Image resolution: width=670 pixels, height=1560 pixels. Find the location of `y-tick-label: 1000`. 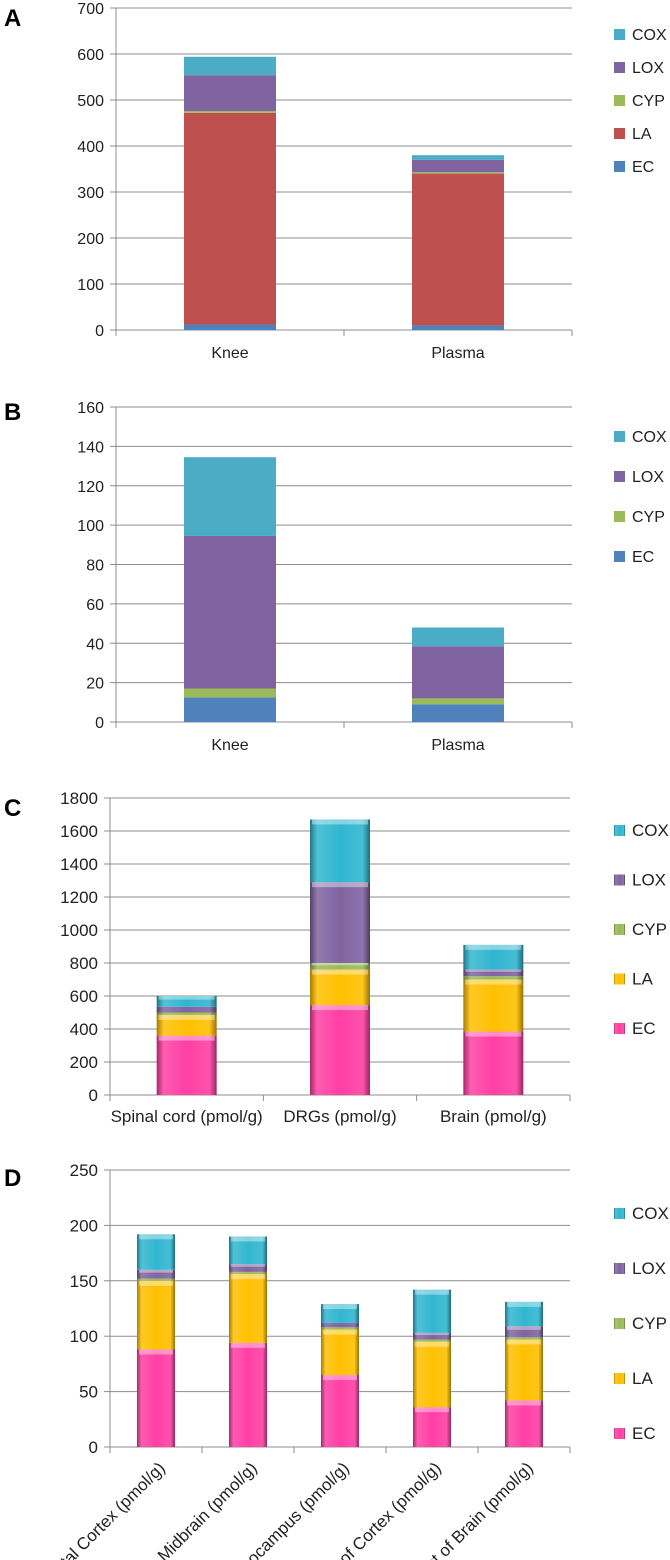

y-tick-label: 1000 is located at coordinates (79, 930).